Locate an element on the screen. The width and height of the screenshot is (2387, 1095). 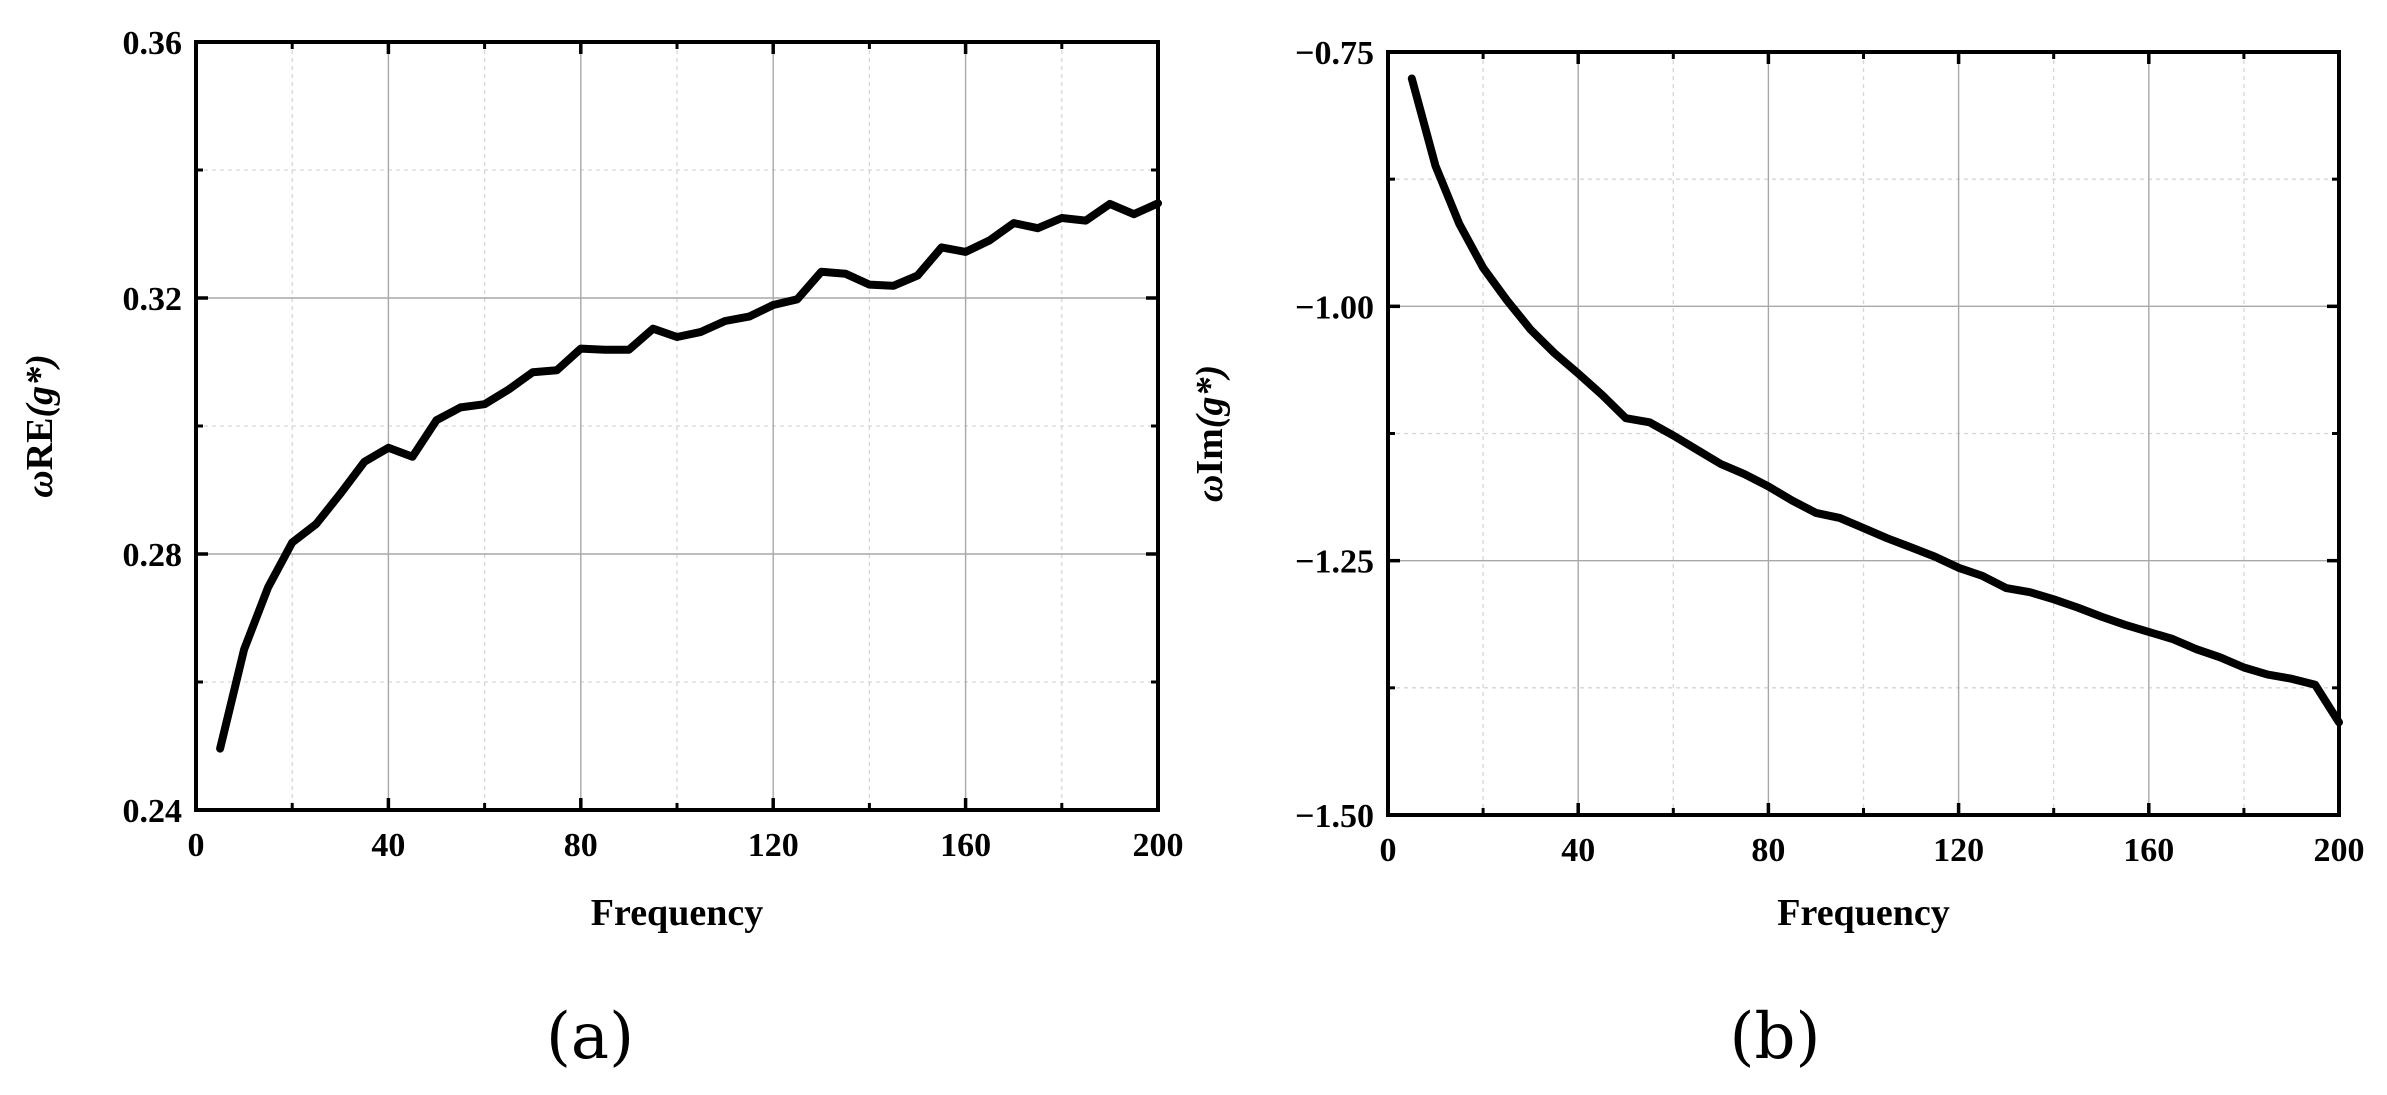
y-tick-label: −0.75 is located at coordinates (1334, 53).